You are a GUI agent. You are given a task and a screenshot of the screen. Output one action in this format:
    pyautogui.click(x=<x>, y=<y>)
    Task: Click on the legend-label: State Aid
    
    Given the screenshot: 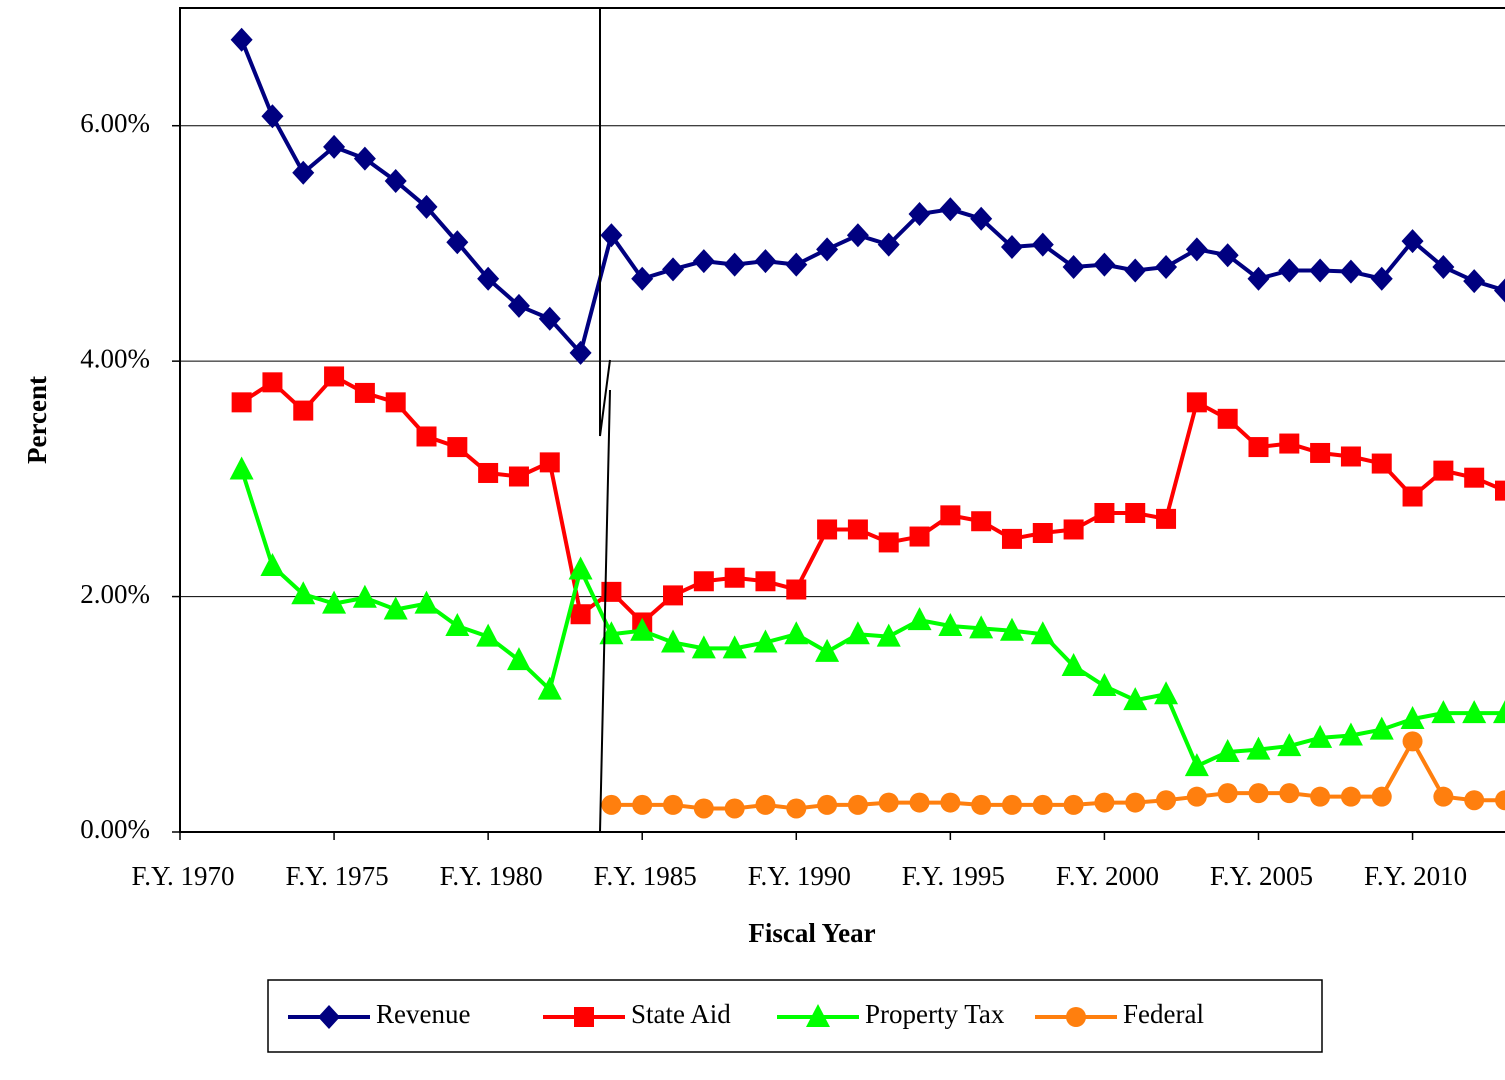 What is the action you would take?
    pyautogui.click(x=681, y=1014)
    